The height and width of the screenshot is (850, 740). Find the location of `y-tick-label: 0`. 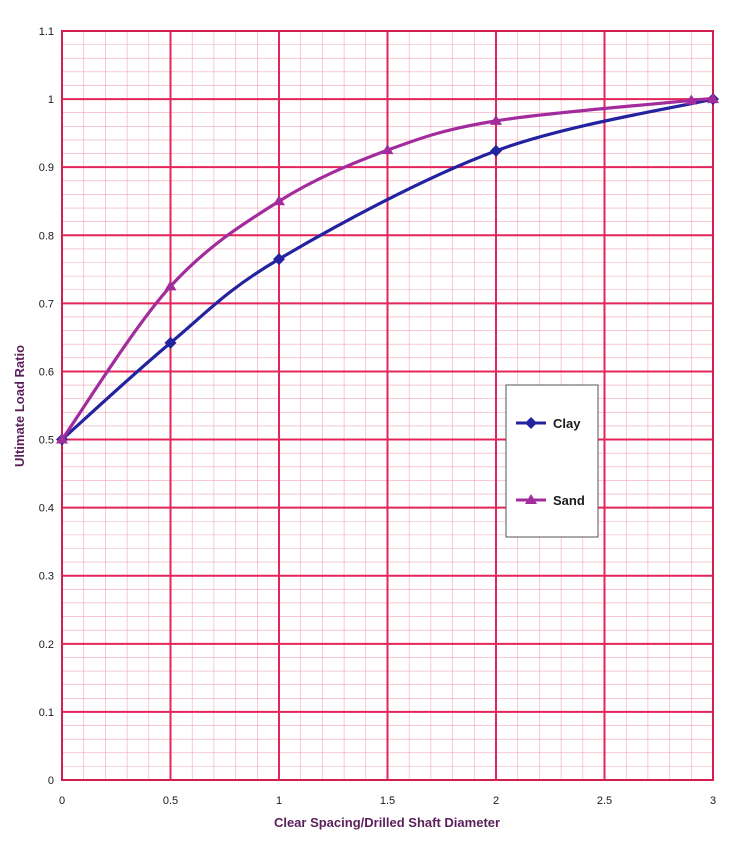

y-tick-label: 0 is located at coordinates (51, 781).